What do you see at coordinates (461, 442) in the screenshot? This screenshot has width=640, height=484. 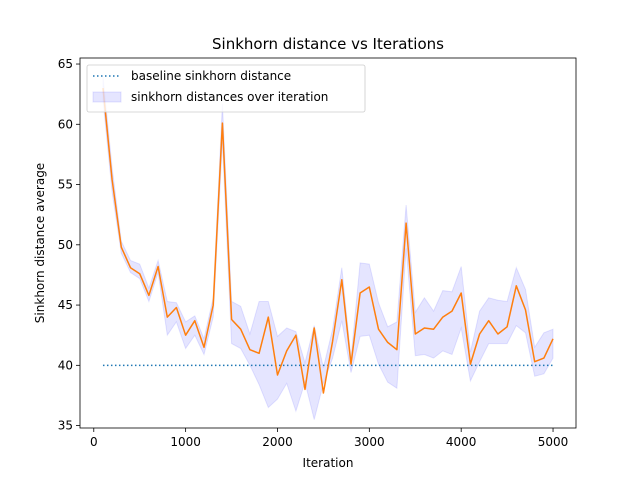 I see `x-tick-label: 4000` at bounding box center [461, 442].